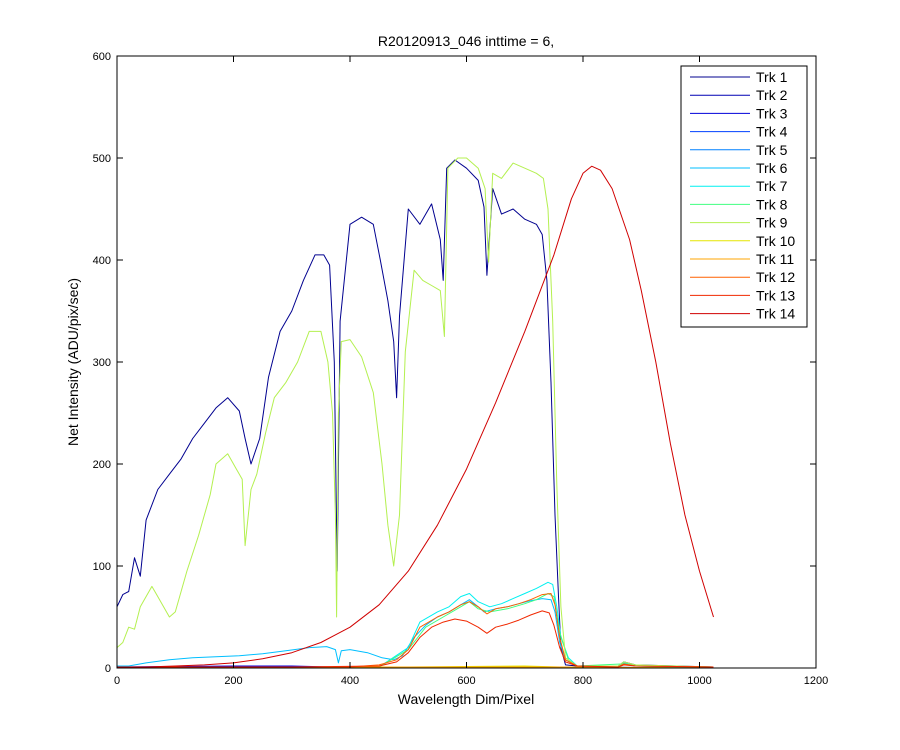 Image resolution: width=900 pixels, height=750 pixels. What do you see at coordinates (775, 277) in the screenshot?
I see `legend-label-trk-12: Trk 12` at bounding box center [775, 277].